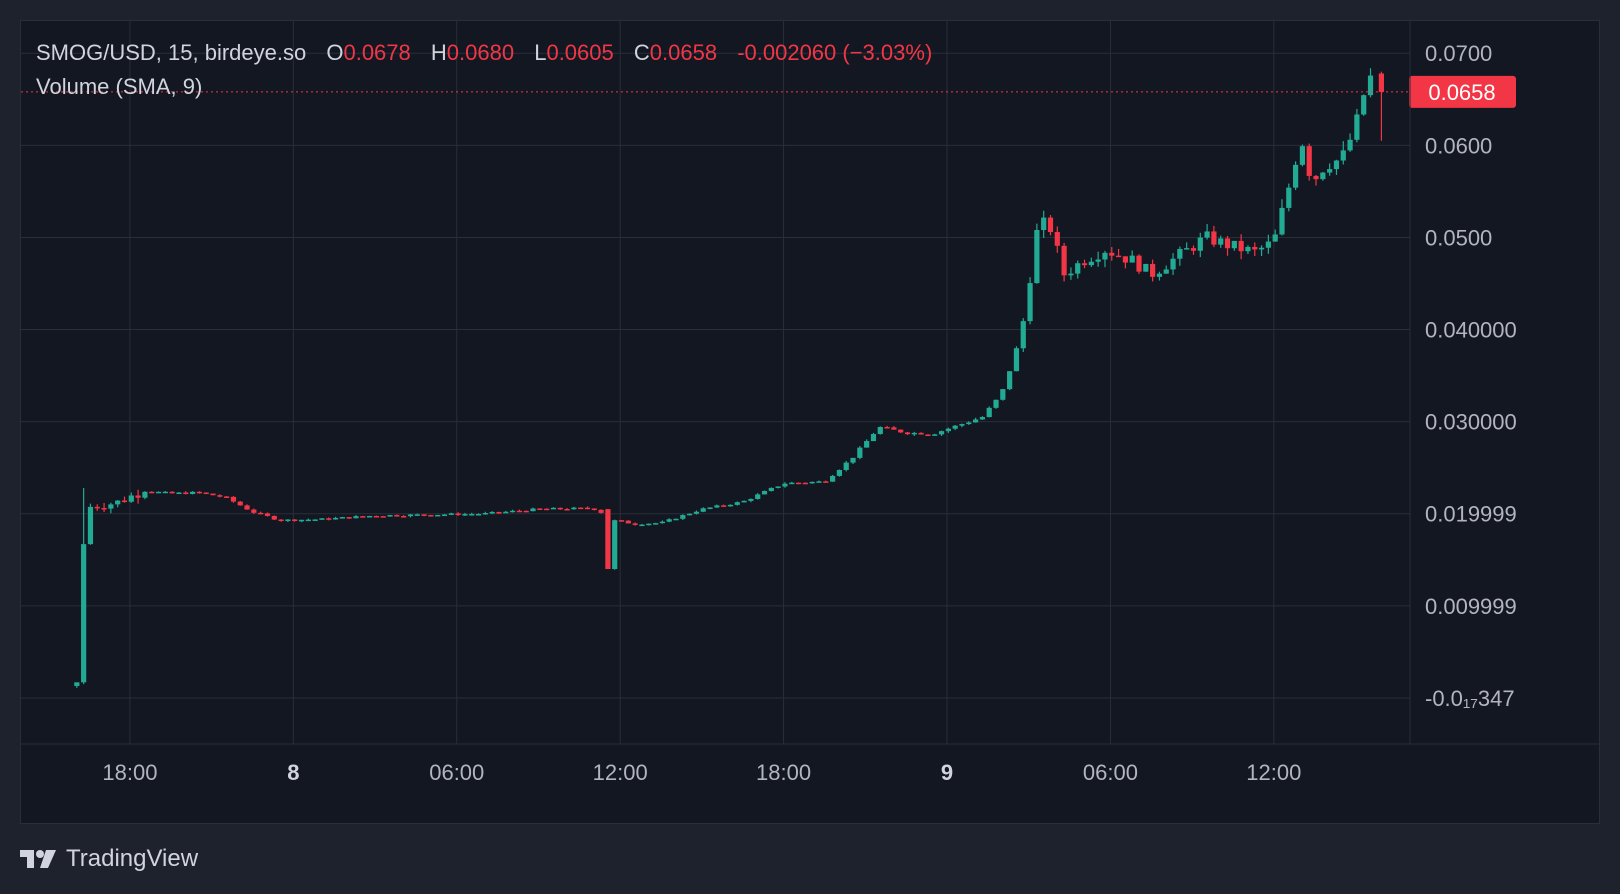 This screenshot has width=1620, height=894. I want to click on symbol-label: SMOG/USD, 15, birdeye.so, so click(171, 52).